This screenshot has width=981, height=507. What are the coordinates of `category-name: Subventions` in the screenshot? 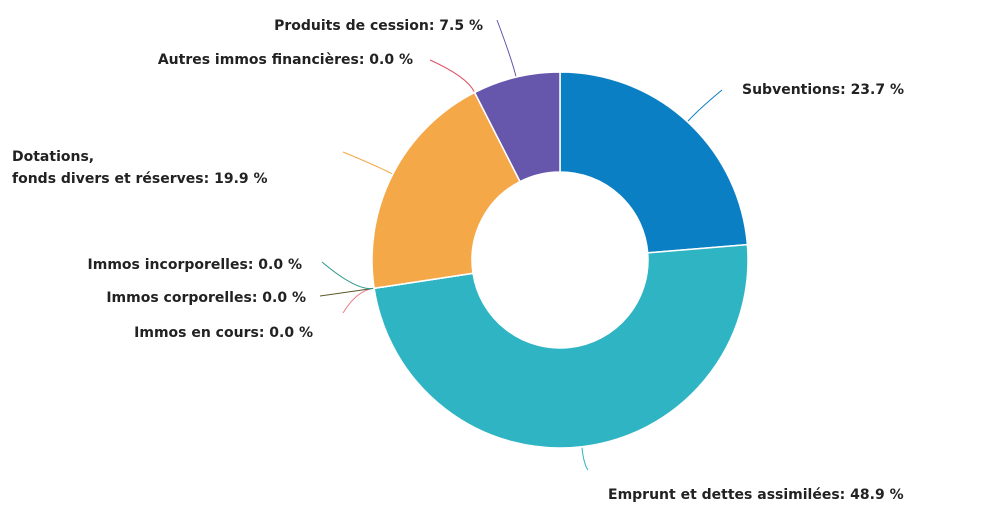 It's located at (796, 90).